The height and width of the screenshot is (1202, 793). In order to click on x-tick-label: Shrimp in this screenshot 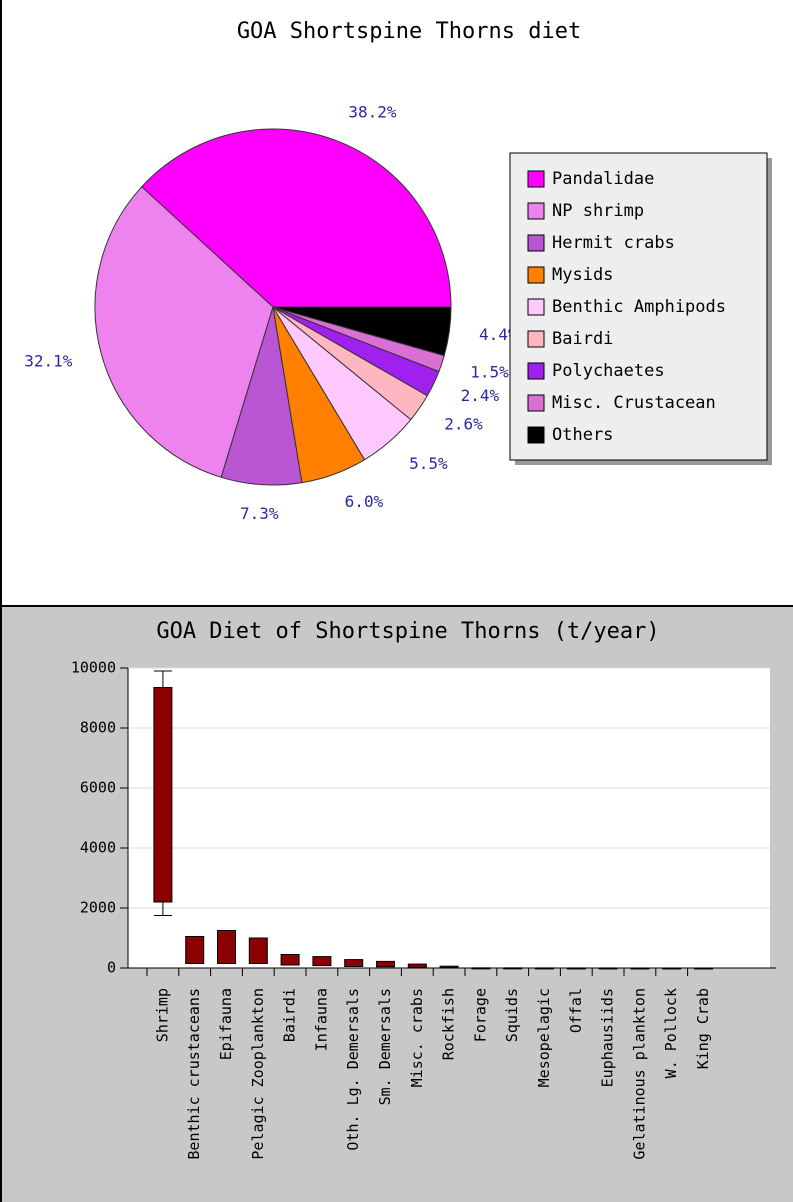, I will do `click(162, 1015)`.